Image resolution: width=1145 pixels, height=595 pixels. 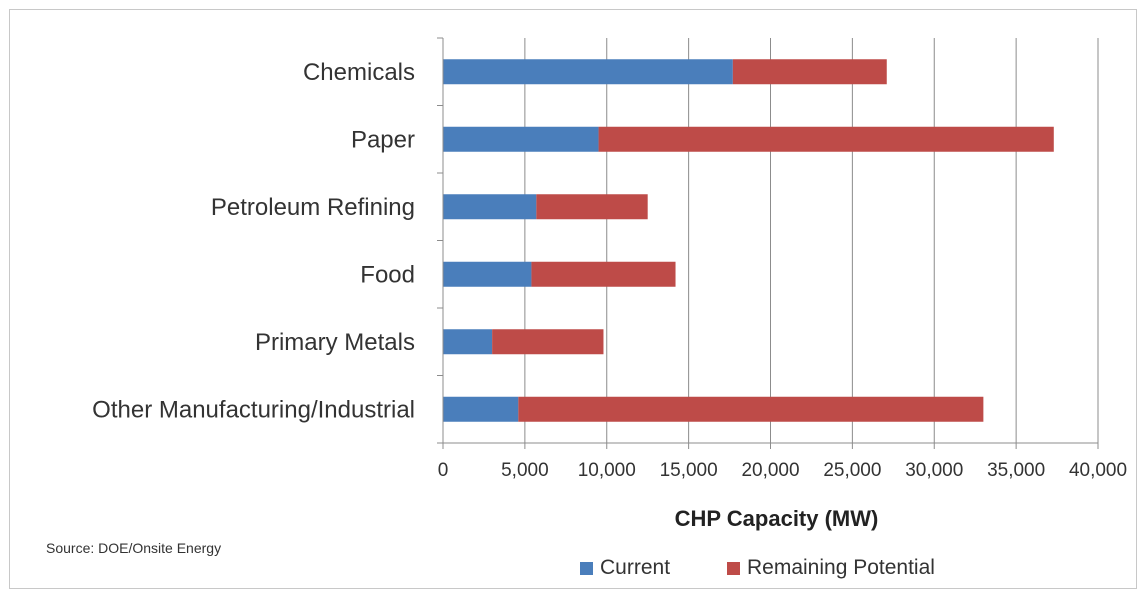 I want to click on x-axis-title: CHP Capacity (MW), so click(x=777, y=518).